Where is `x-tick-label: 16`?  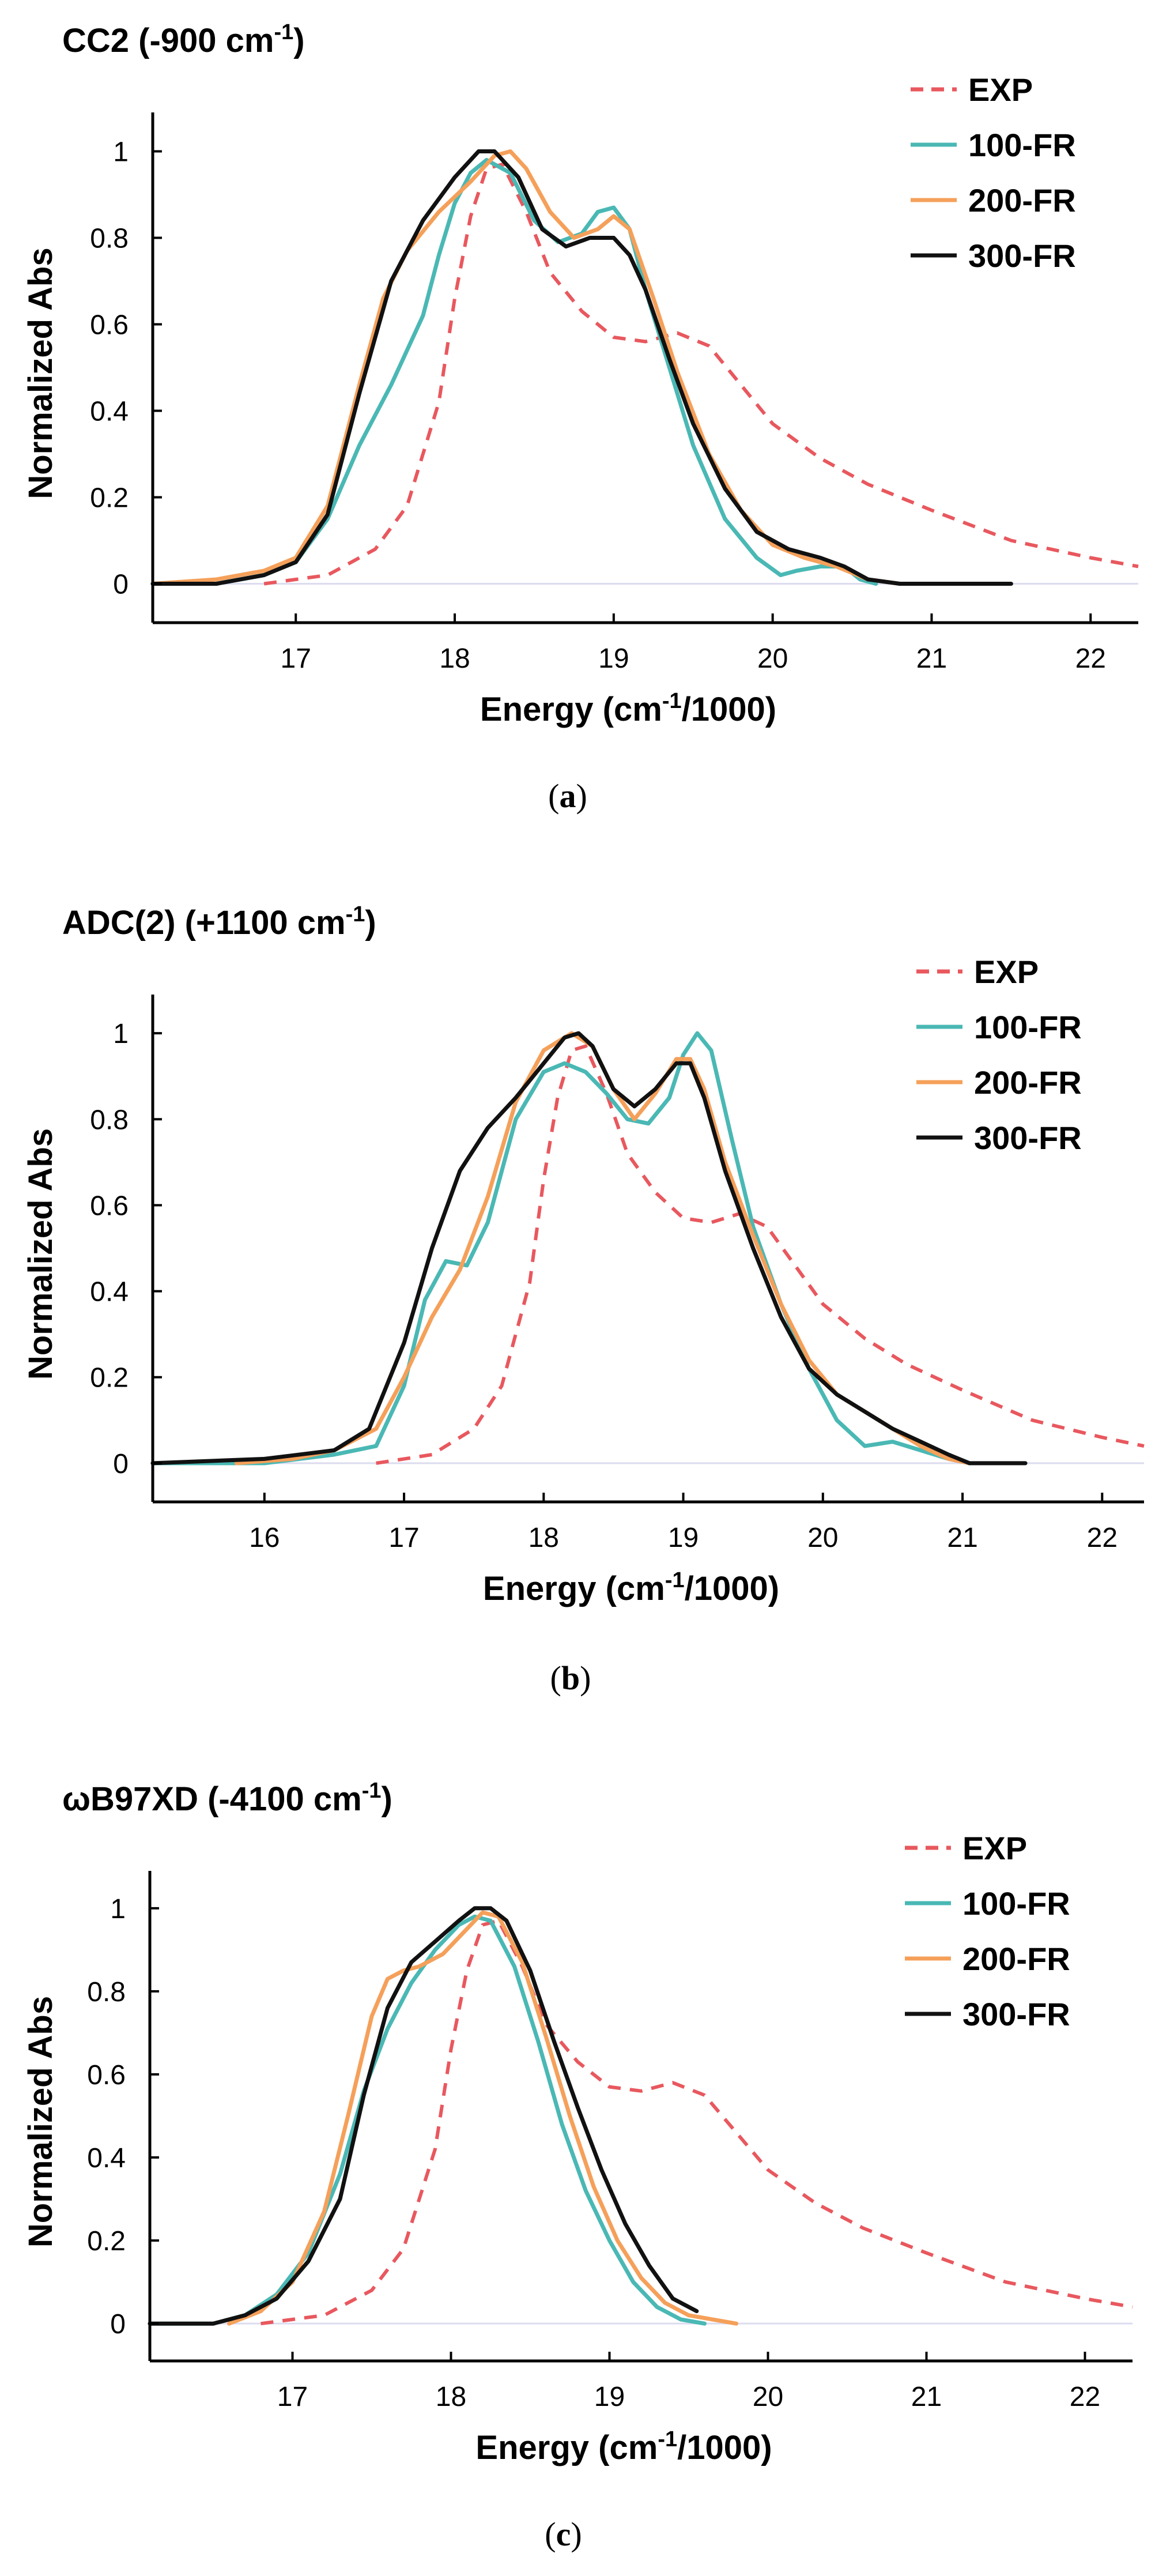
x-tick-label: 16 is located at coordinates (264, 1538).